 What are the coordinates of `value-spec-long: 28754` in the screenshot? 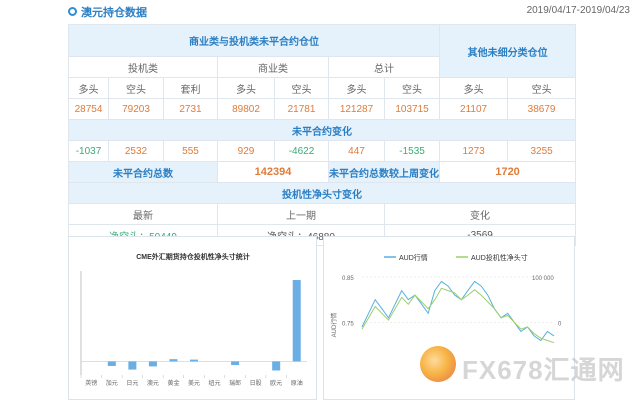 It's located at (88, 109).